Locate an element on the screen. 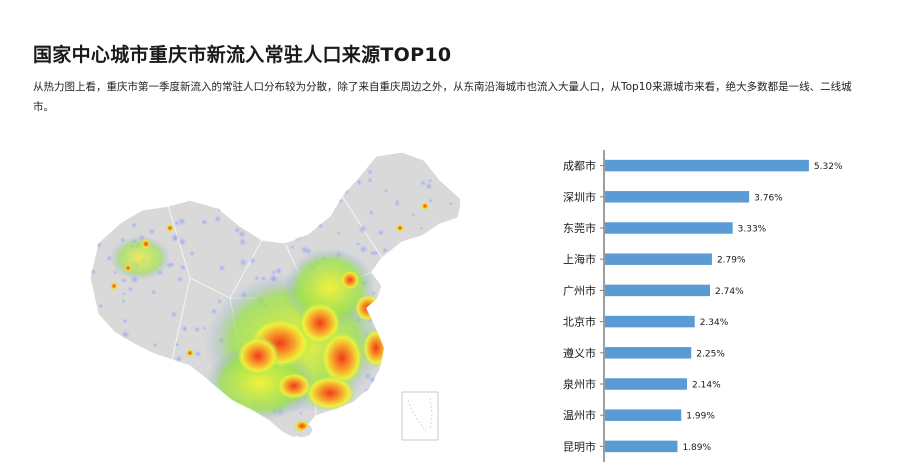 The width and height of the screenshot is (905, 469). data-label: 2.79% is located at coordinates (731, 261).